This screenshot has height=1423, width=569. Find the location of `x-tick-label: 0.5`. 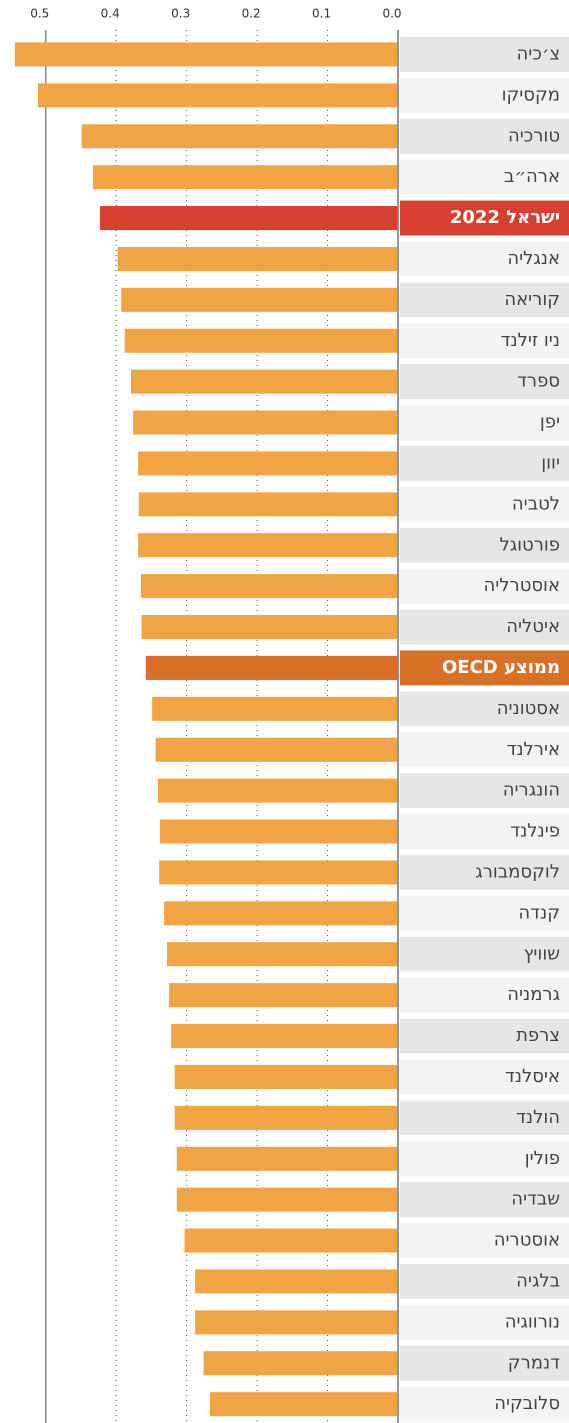

x-tick-label: 0.5 is located at coordinates (39, 14).